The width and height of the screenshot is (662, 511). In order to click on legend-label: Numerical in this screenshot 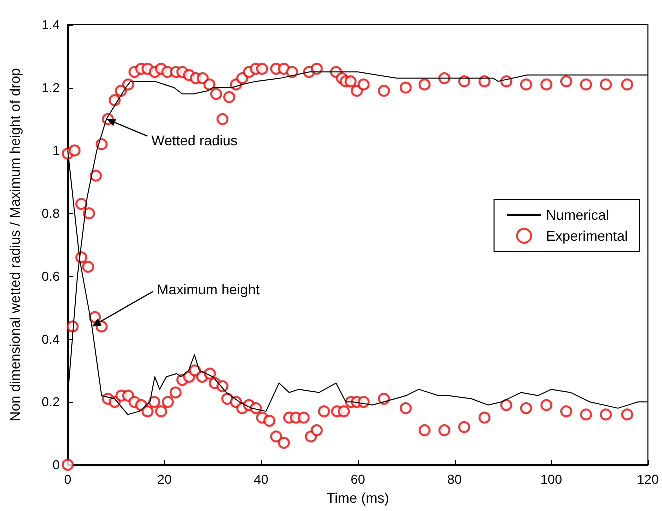, I will do `click(578, 215)`.